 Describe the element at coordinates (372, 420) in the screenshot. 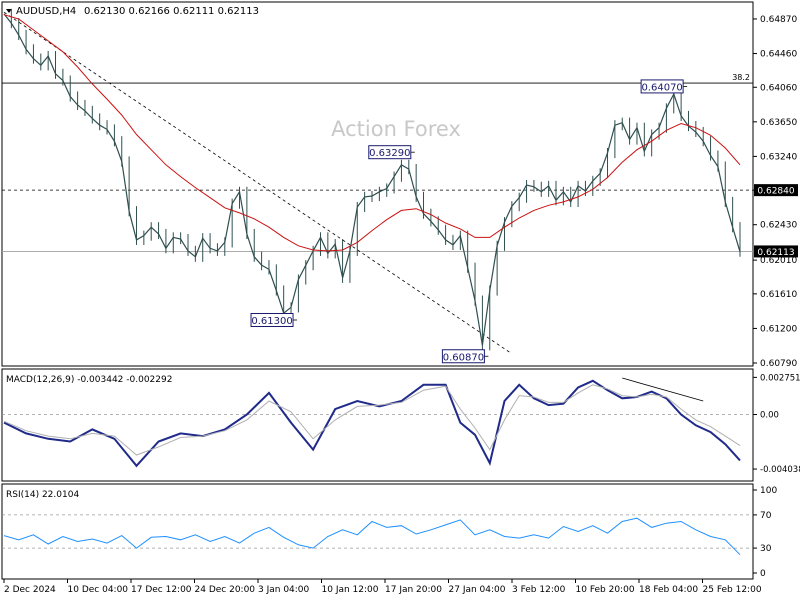

I see `macd-signal-line` at that location.